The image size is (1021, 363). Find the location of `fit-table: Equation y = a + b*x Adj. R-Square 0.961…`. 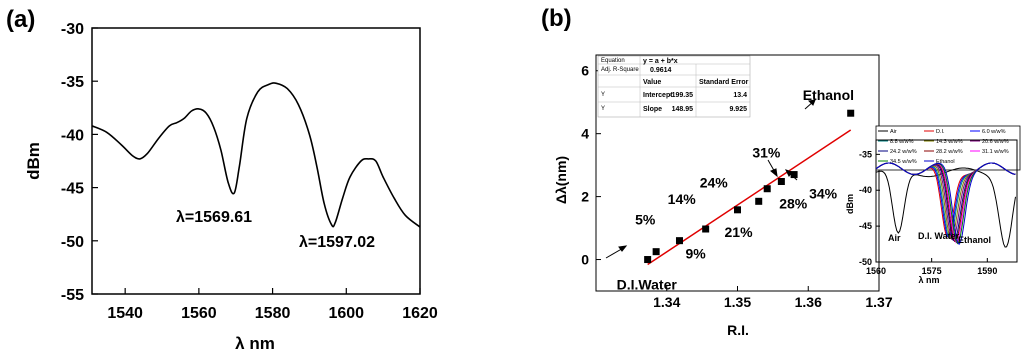

fit-table: Equation y = a + b*x Adj. R-Square 0.961… is located at coordinates (674, 86).